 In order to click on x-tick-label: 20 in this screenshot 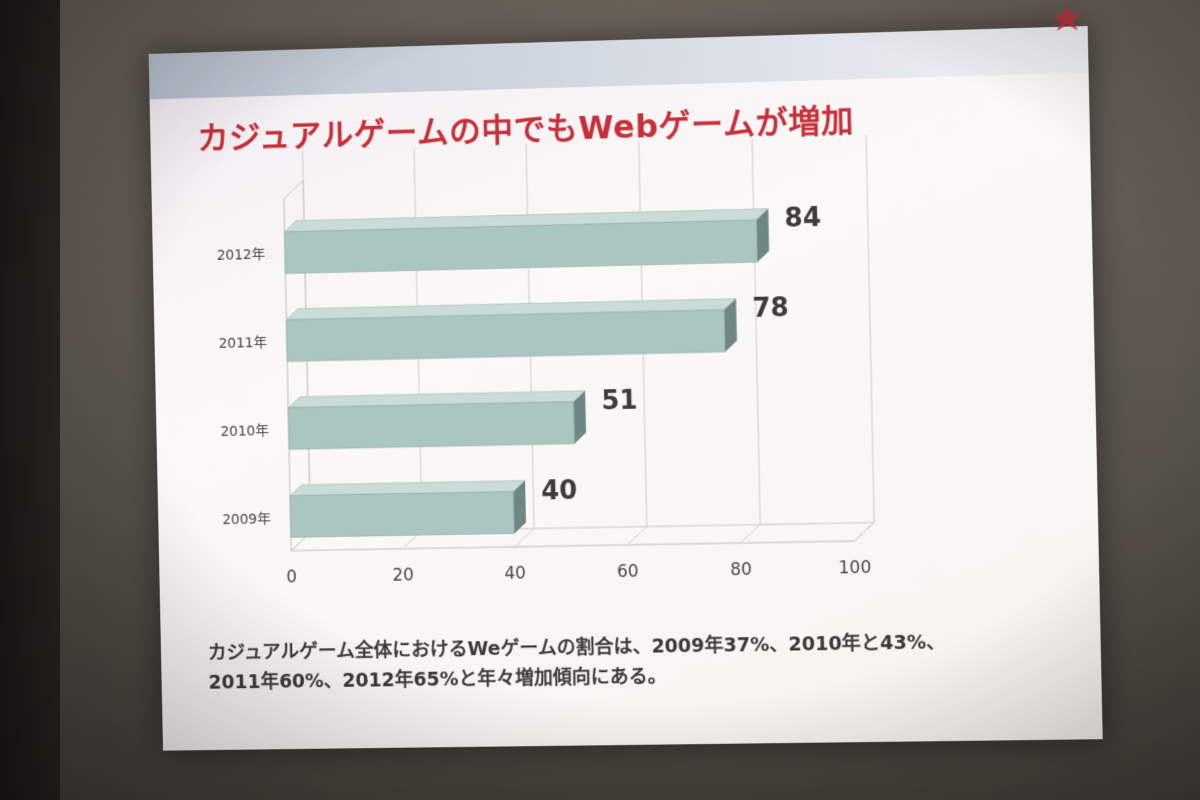, I will do `click(403, 574)`.